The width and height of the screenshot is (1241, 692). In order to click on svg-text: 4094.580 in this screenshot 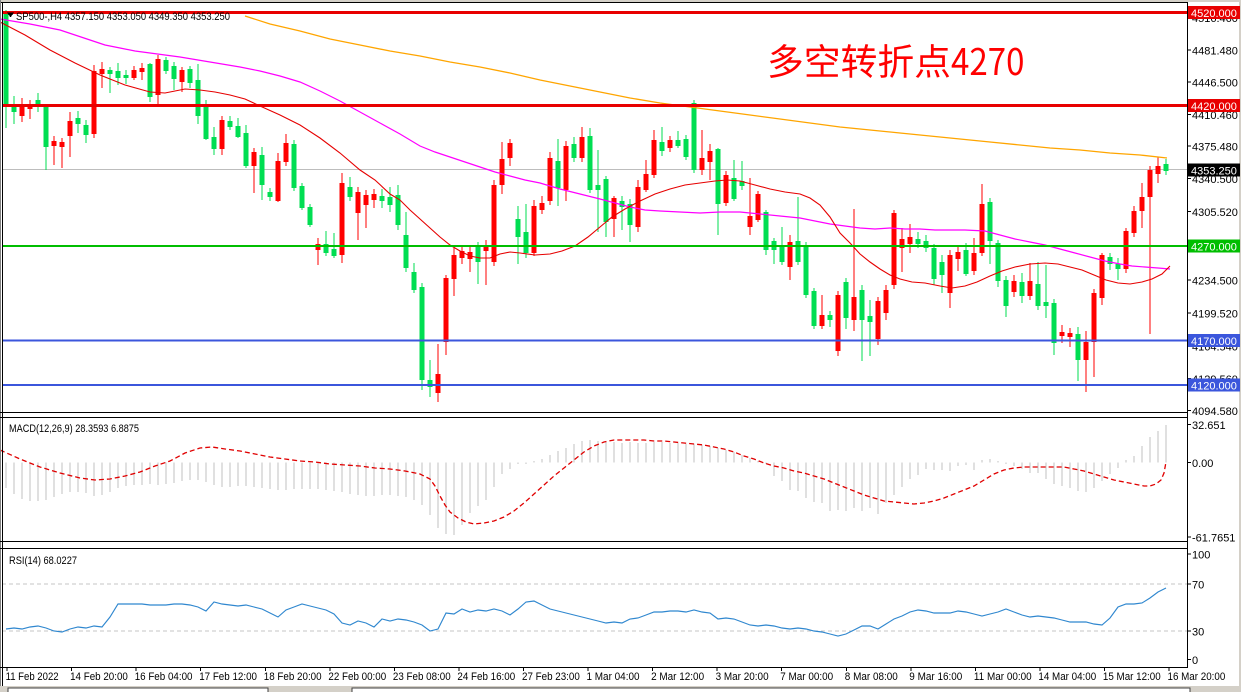, I will do `click(1215, 412)`.